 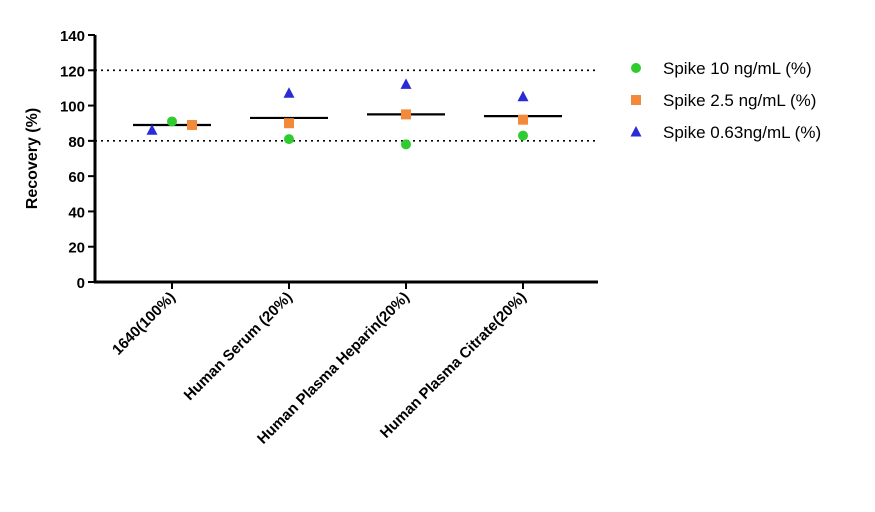 What do you see at coordinates (76, 248) in the screenshot?
I see `y-tick-label: 20` at bounding box center [76, 248].